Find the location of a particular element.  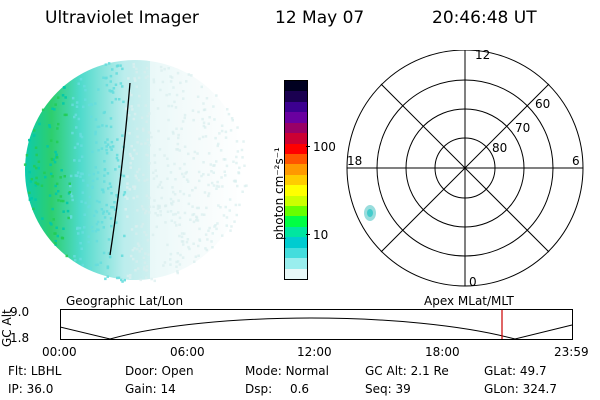

mlt-label-12: 12 is located at coordinates (482, 56).